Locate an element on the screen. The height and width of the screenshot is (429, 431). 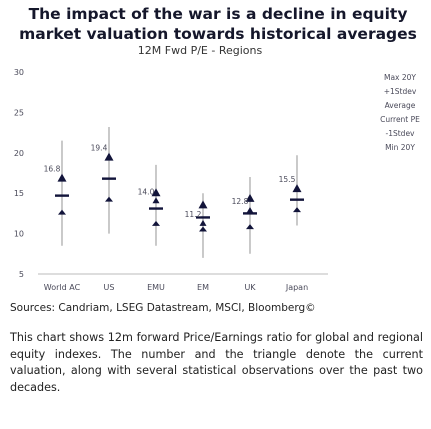
y-tick-label: 20 is located at coordinates (19, 153).